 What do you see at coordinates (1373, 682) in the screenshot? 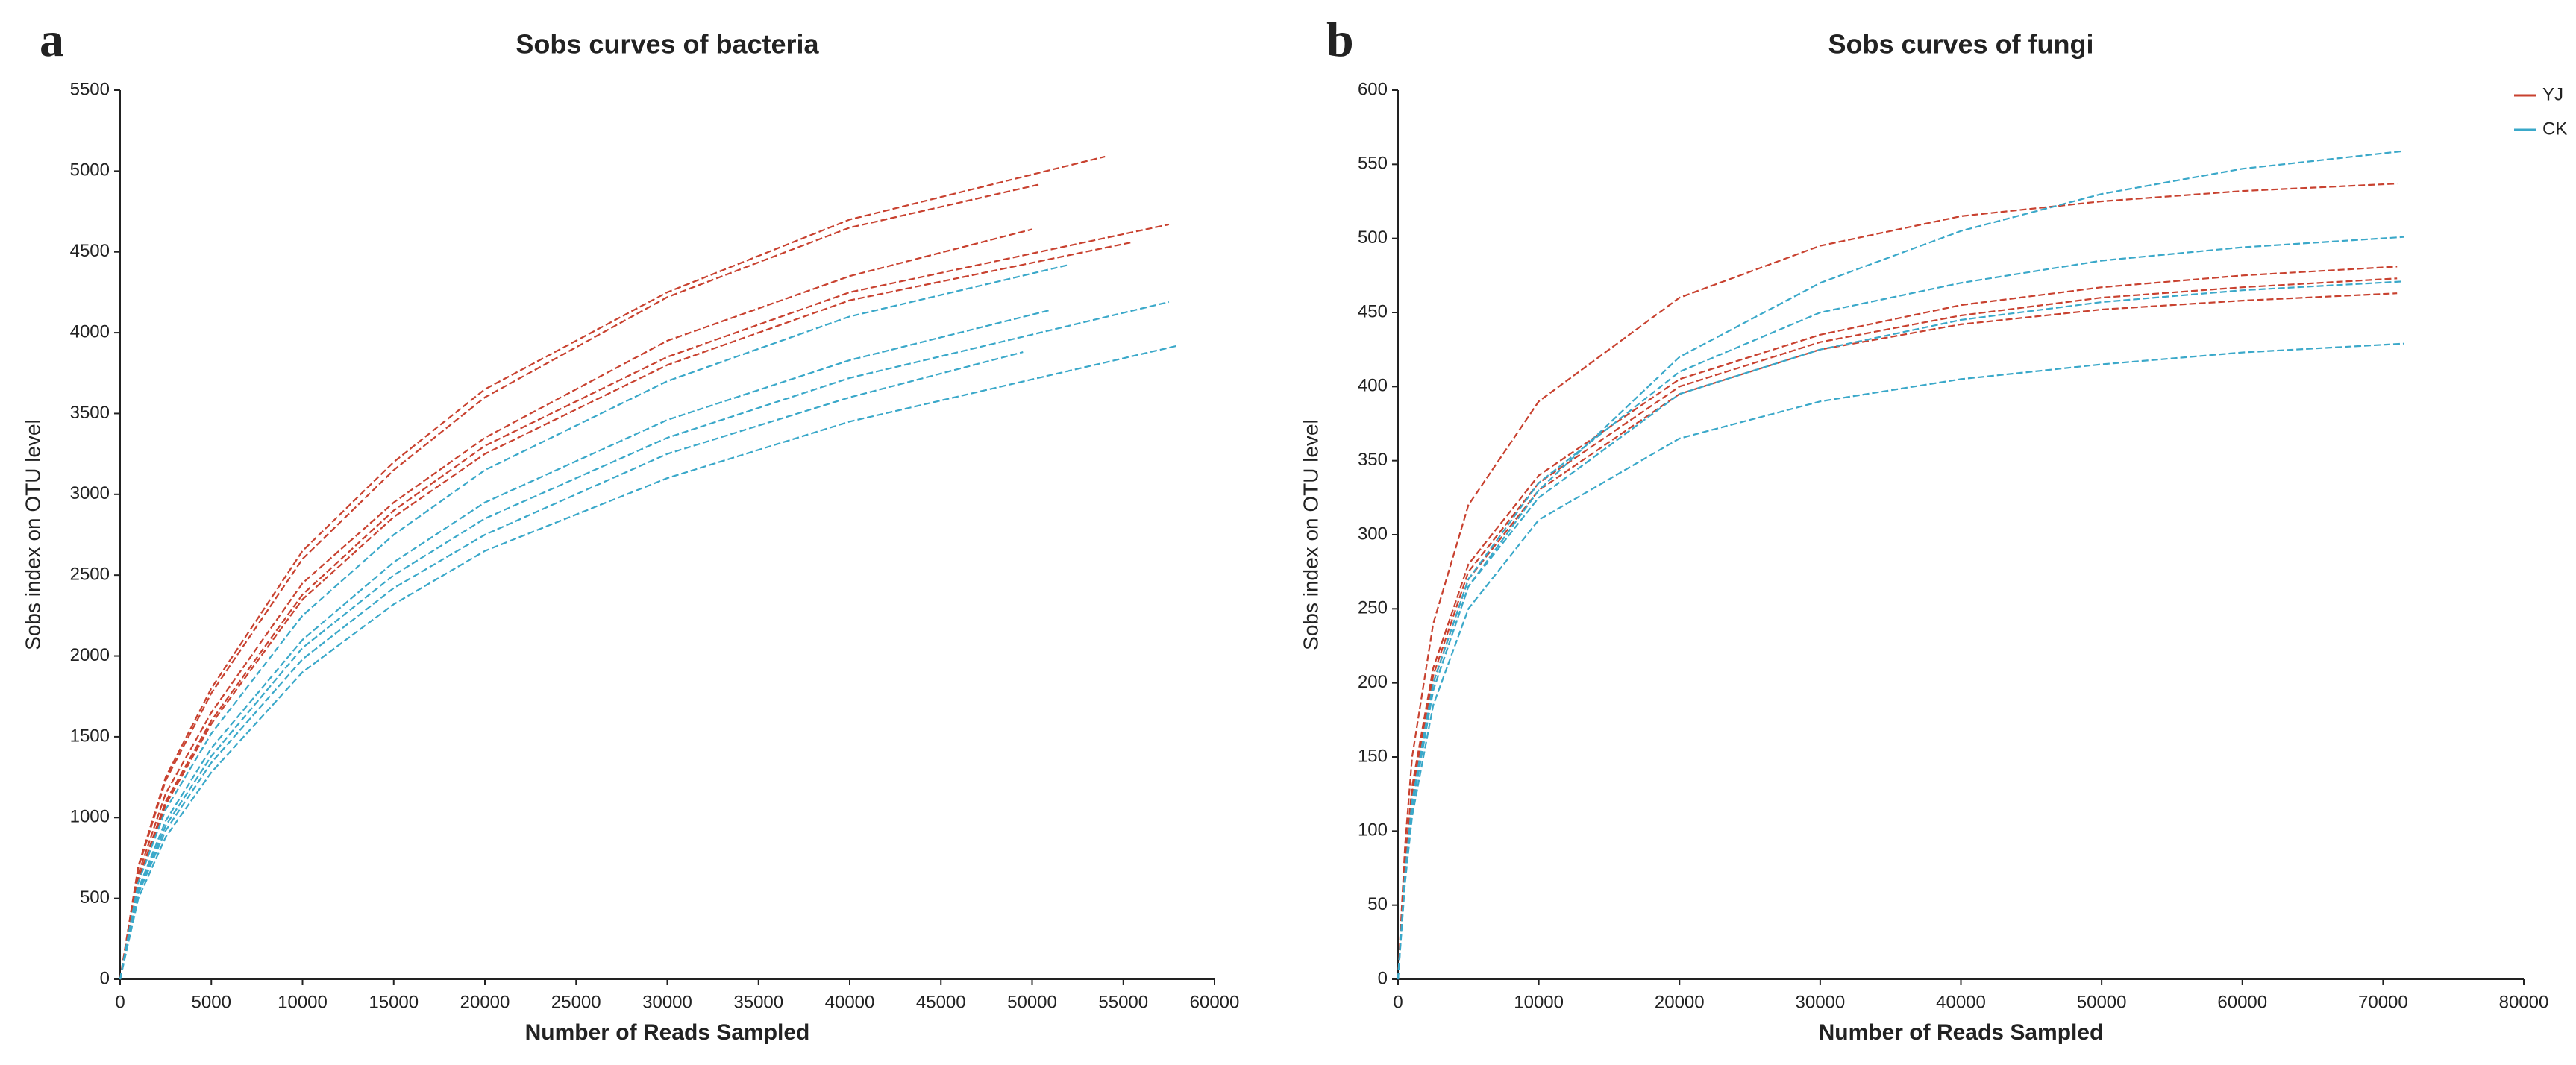
I see `y-tick-label: 200` at bounding box center [1373, 682].